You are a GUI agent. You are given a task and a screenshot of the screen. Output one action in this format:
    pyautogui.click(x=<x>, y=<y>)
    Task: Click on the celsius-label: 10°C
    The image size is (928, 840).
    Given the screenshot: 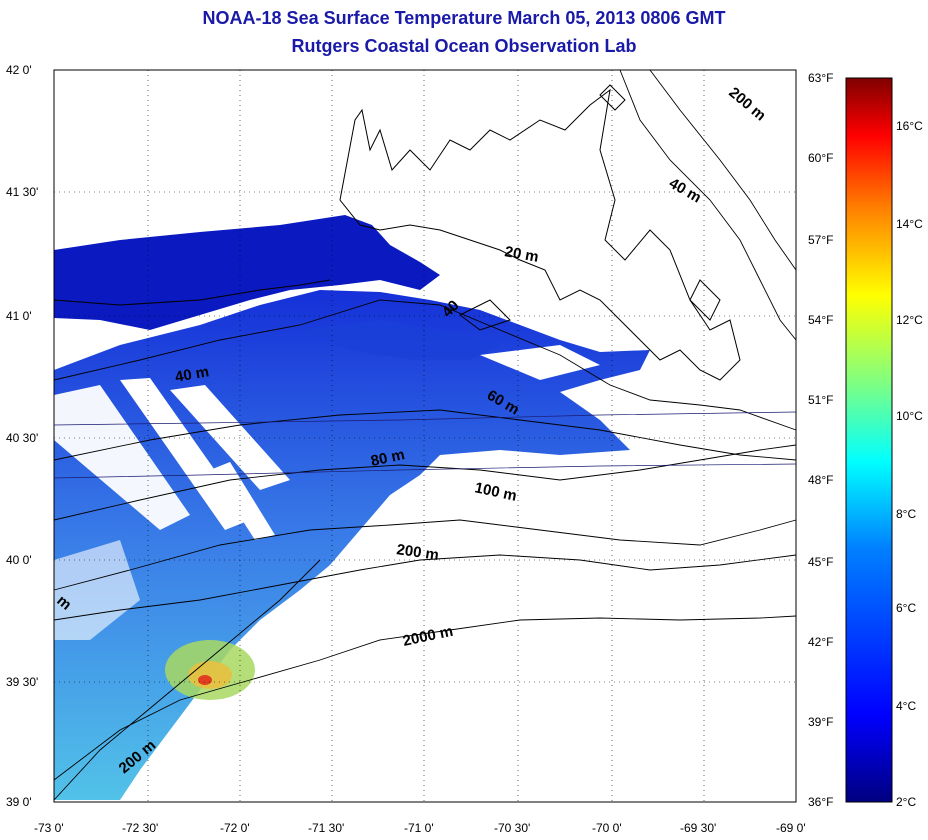 What is the action you would take?
    pyautogui.click(x=909, y=416)
    